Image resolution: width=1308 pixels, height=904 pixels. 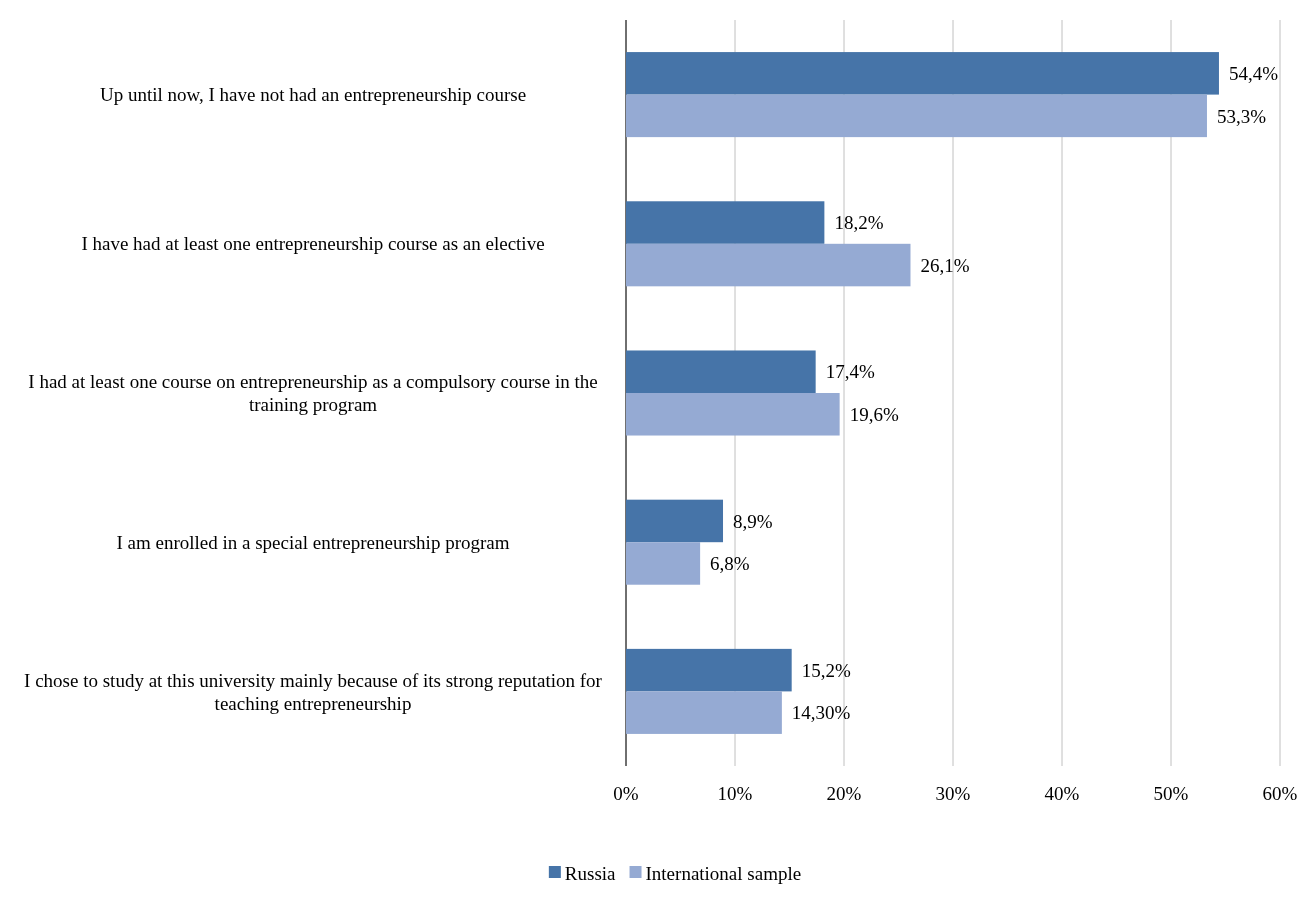 What do you see at coordinates (1241, 116) in the screenshot?
I see `data-label: 53,3%` at bounding box center [1241, 116].